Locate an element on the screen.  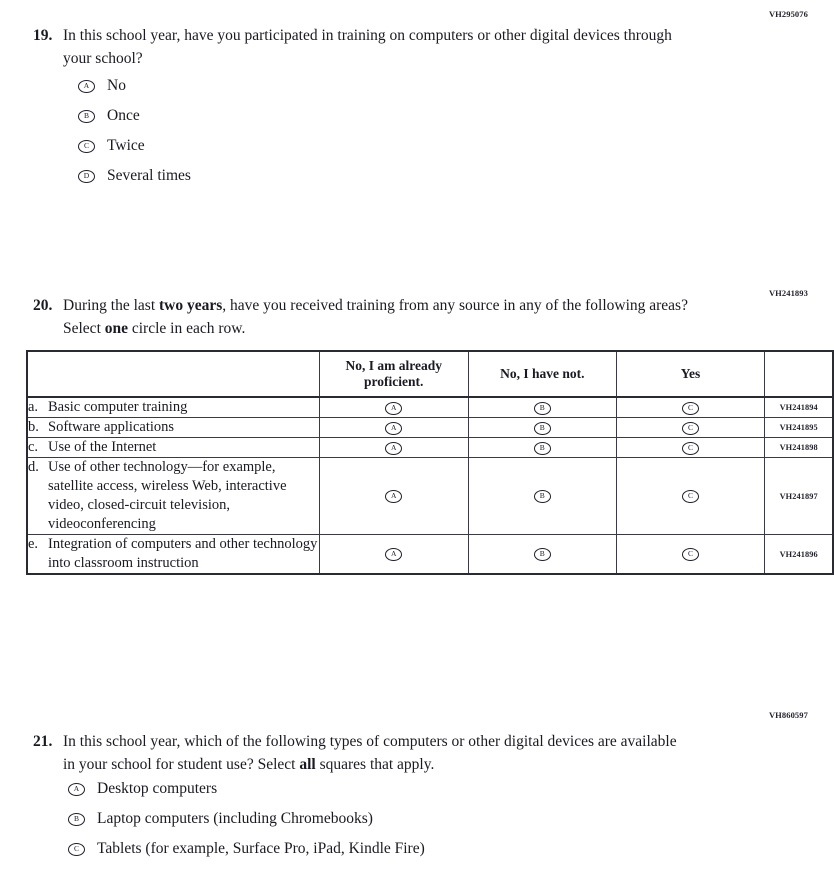
matrix-row-d-option-c: C is located at coordinates (690, 496).